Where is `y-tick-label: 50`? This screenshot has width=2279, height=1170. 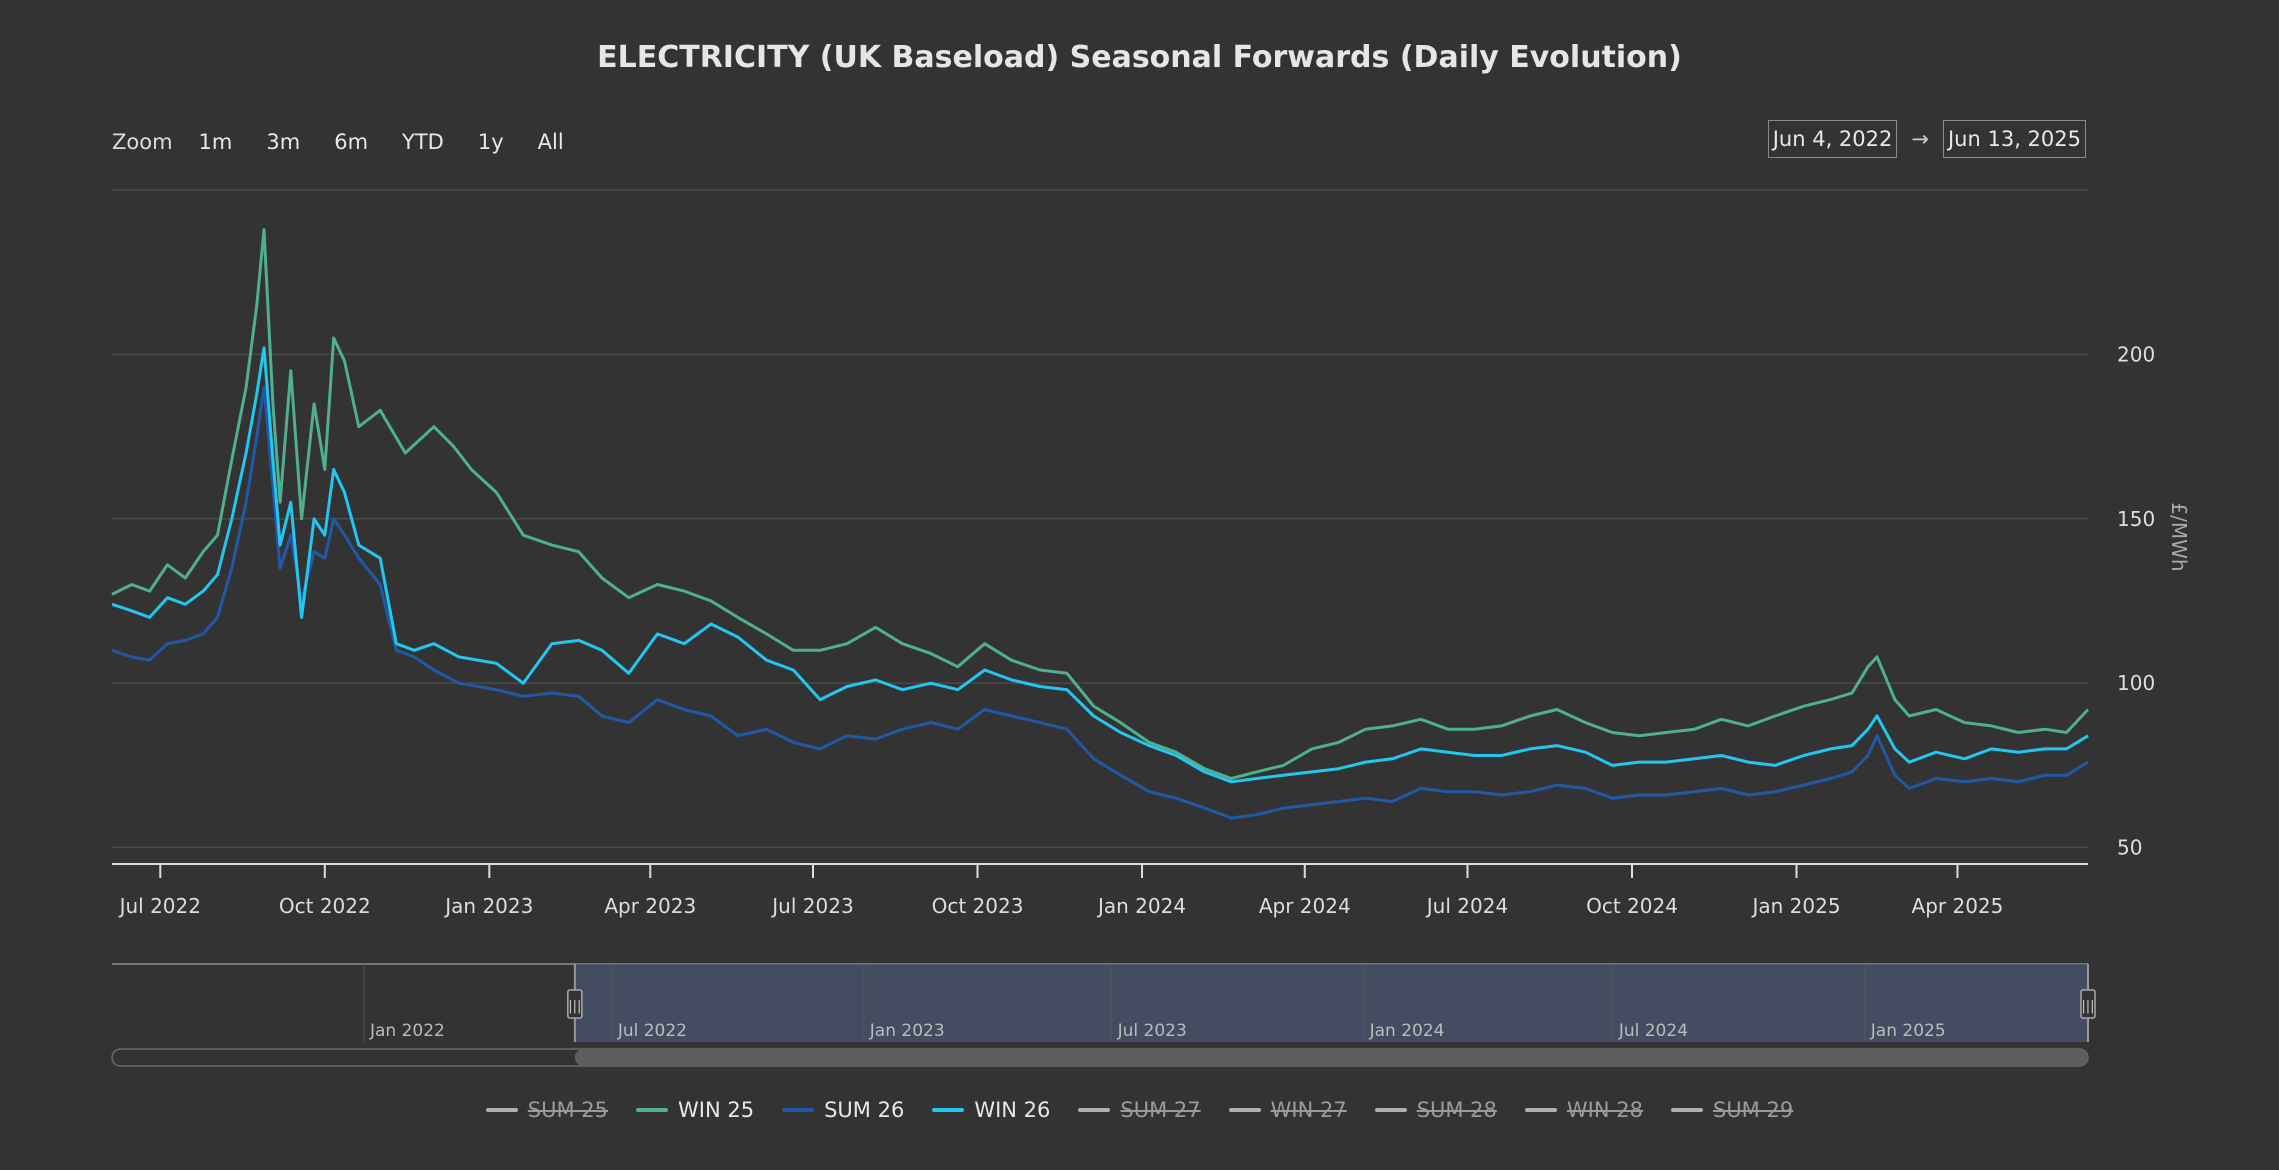 y-tick-label: 50 is located at coordinates (2129, 848).